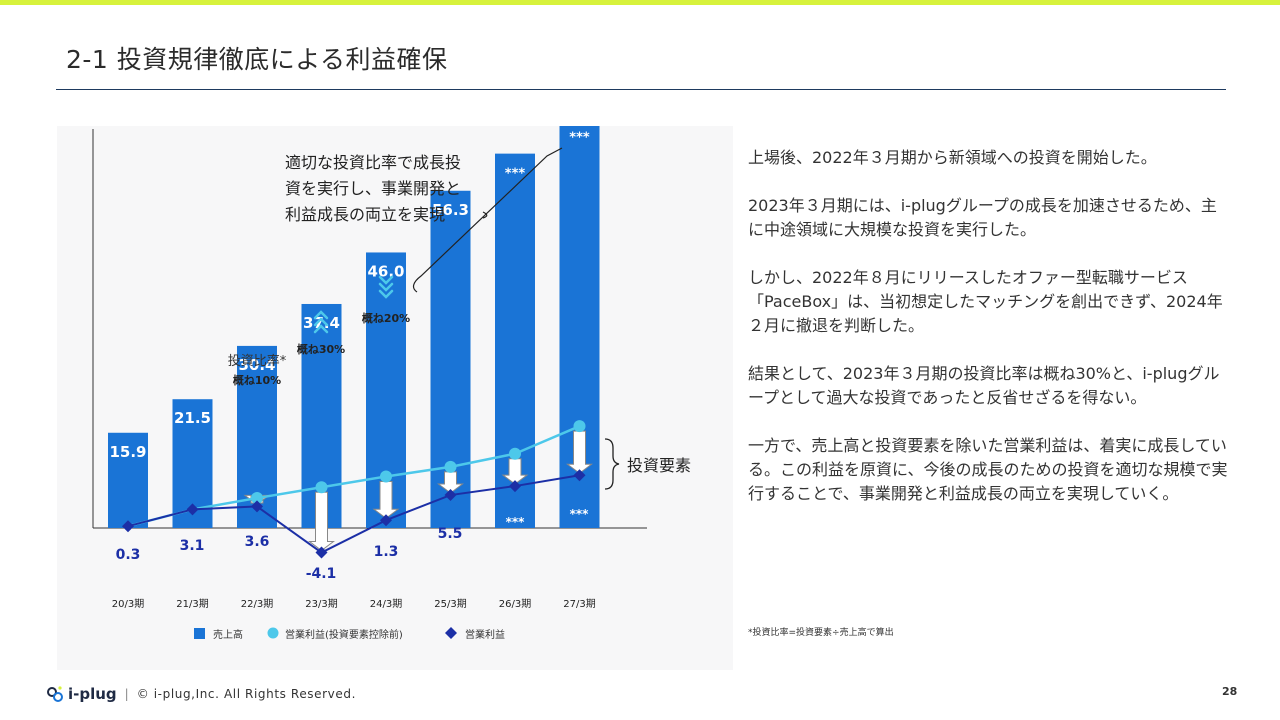 The width and height of the screenshot is (1280, 720). I want to click on bar-label-22/3期: 30.4, so click(256, 365).